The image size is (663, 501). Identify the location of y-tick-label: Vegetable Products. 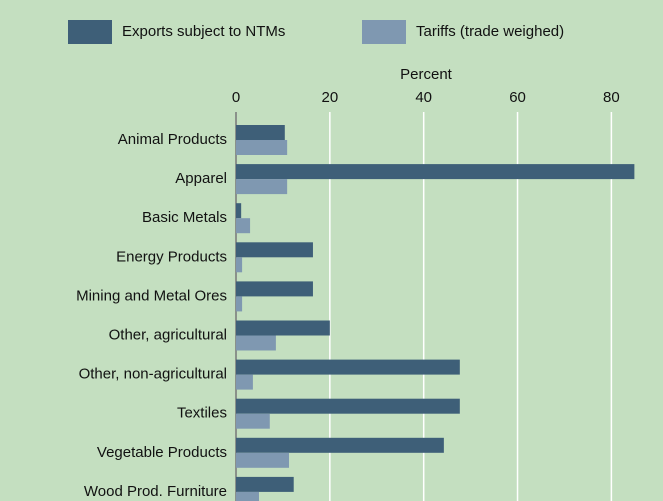
(162, 452).